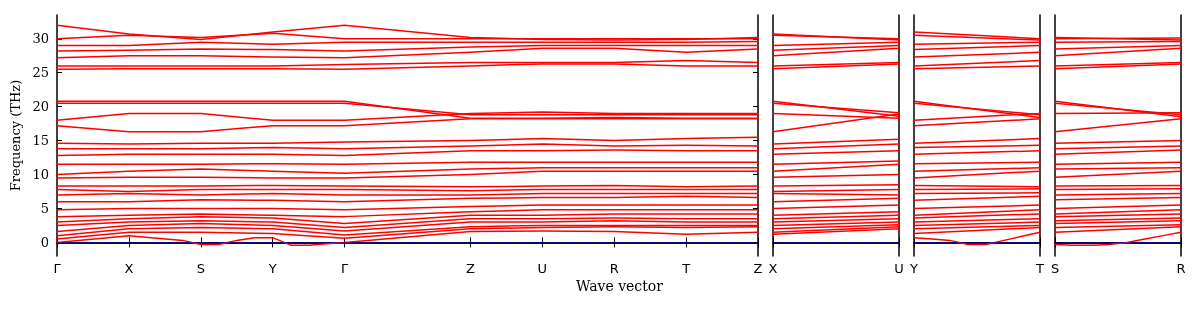  What do you see at coordinates (40, 107) in the screenshot?
I see `y-tick-label: 20` at bounding box center [40, 107].